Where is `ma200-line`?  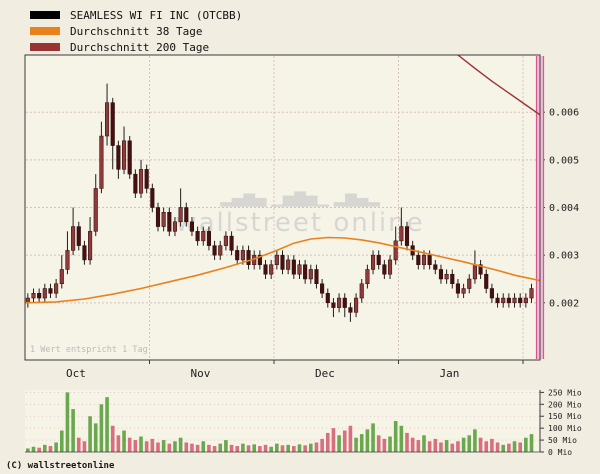
ma200-line is located at coordinates (498, 85).